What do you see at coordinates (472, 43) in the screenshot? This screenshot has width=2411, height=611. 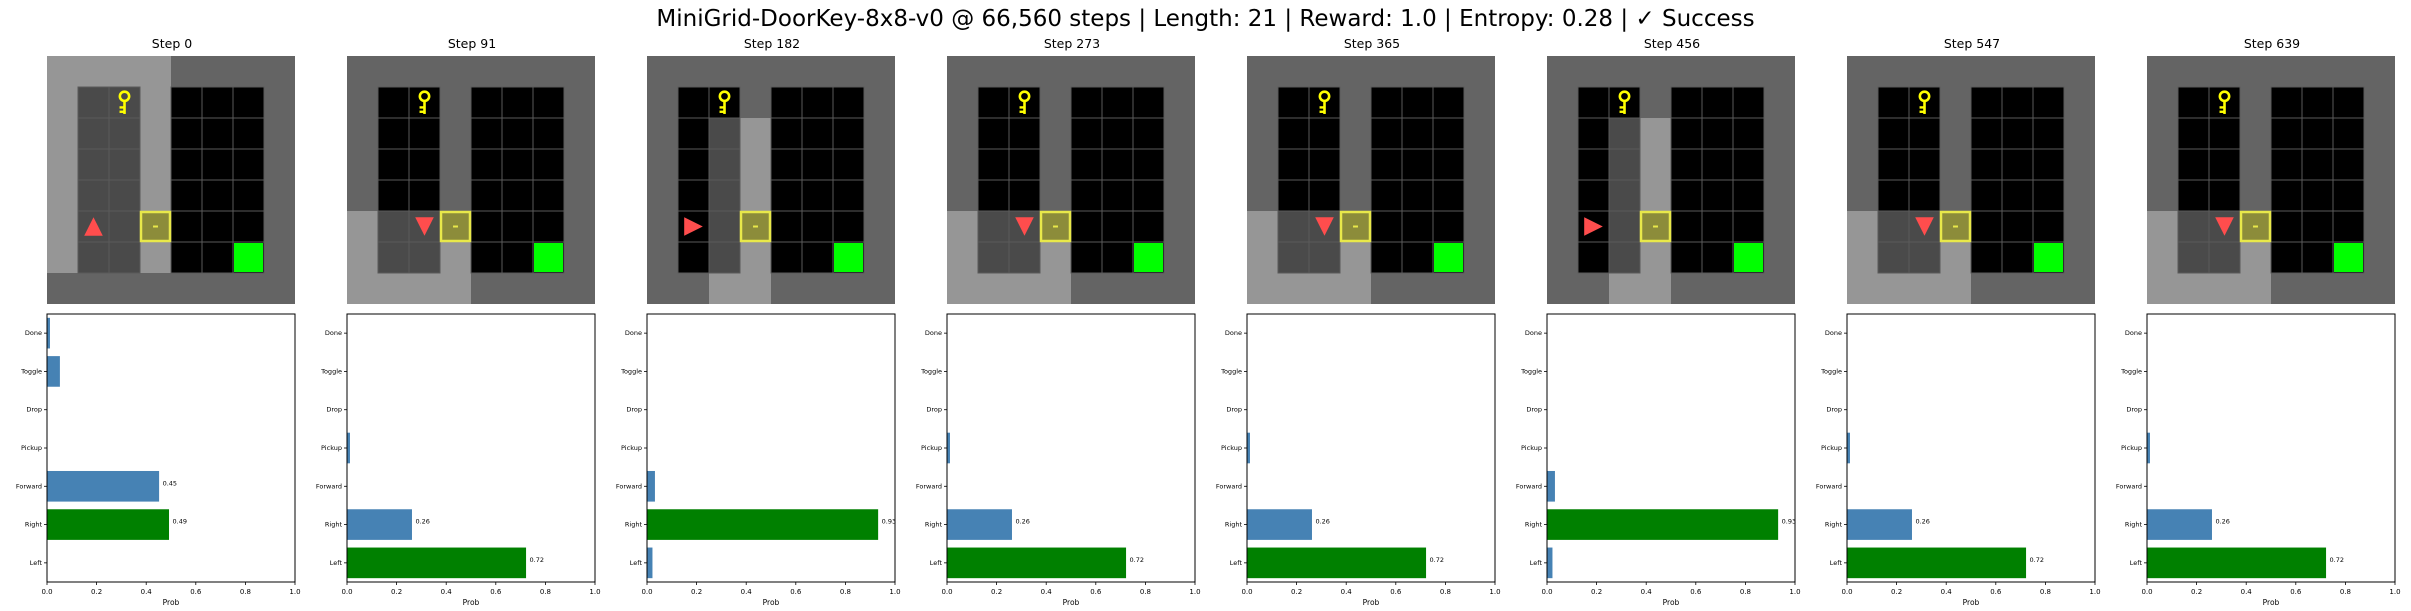 I see `step-title: Step 91` at bounding box center [472, 43].